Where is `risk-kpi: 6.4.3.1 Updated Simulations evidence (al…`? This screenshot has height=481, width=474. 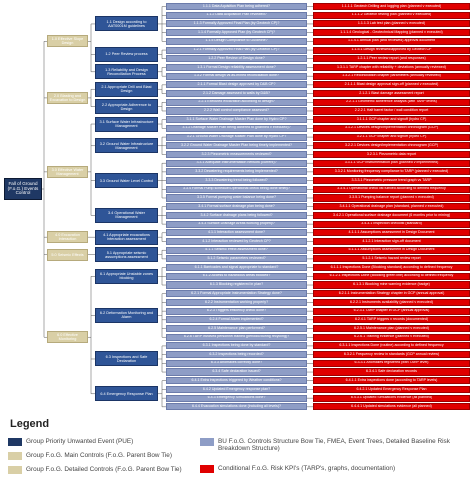 risk-kpi: 6.4.3.1 Updated Simulations evidence (al… is located at coordinates (391, 398).